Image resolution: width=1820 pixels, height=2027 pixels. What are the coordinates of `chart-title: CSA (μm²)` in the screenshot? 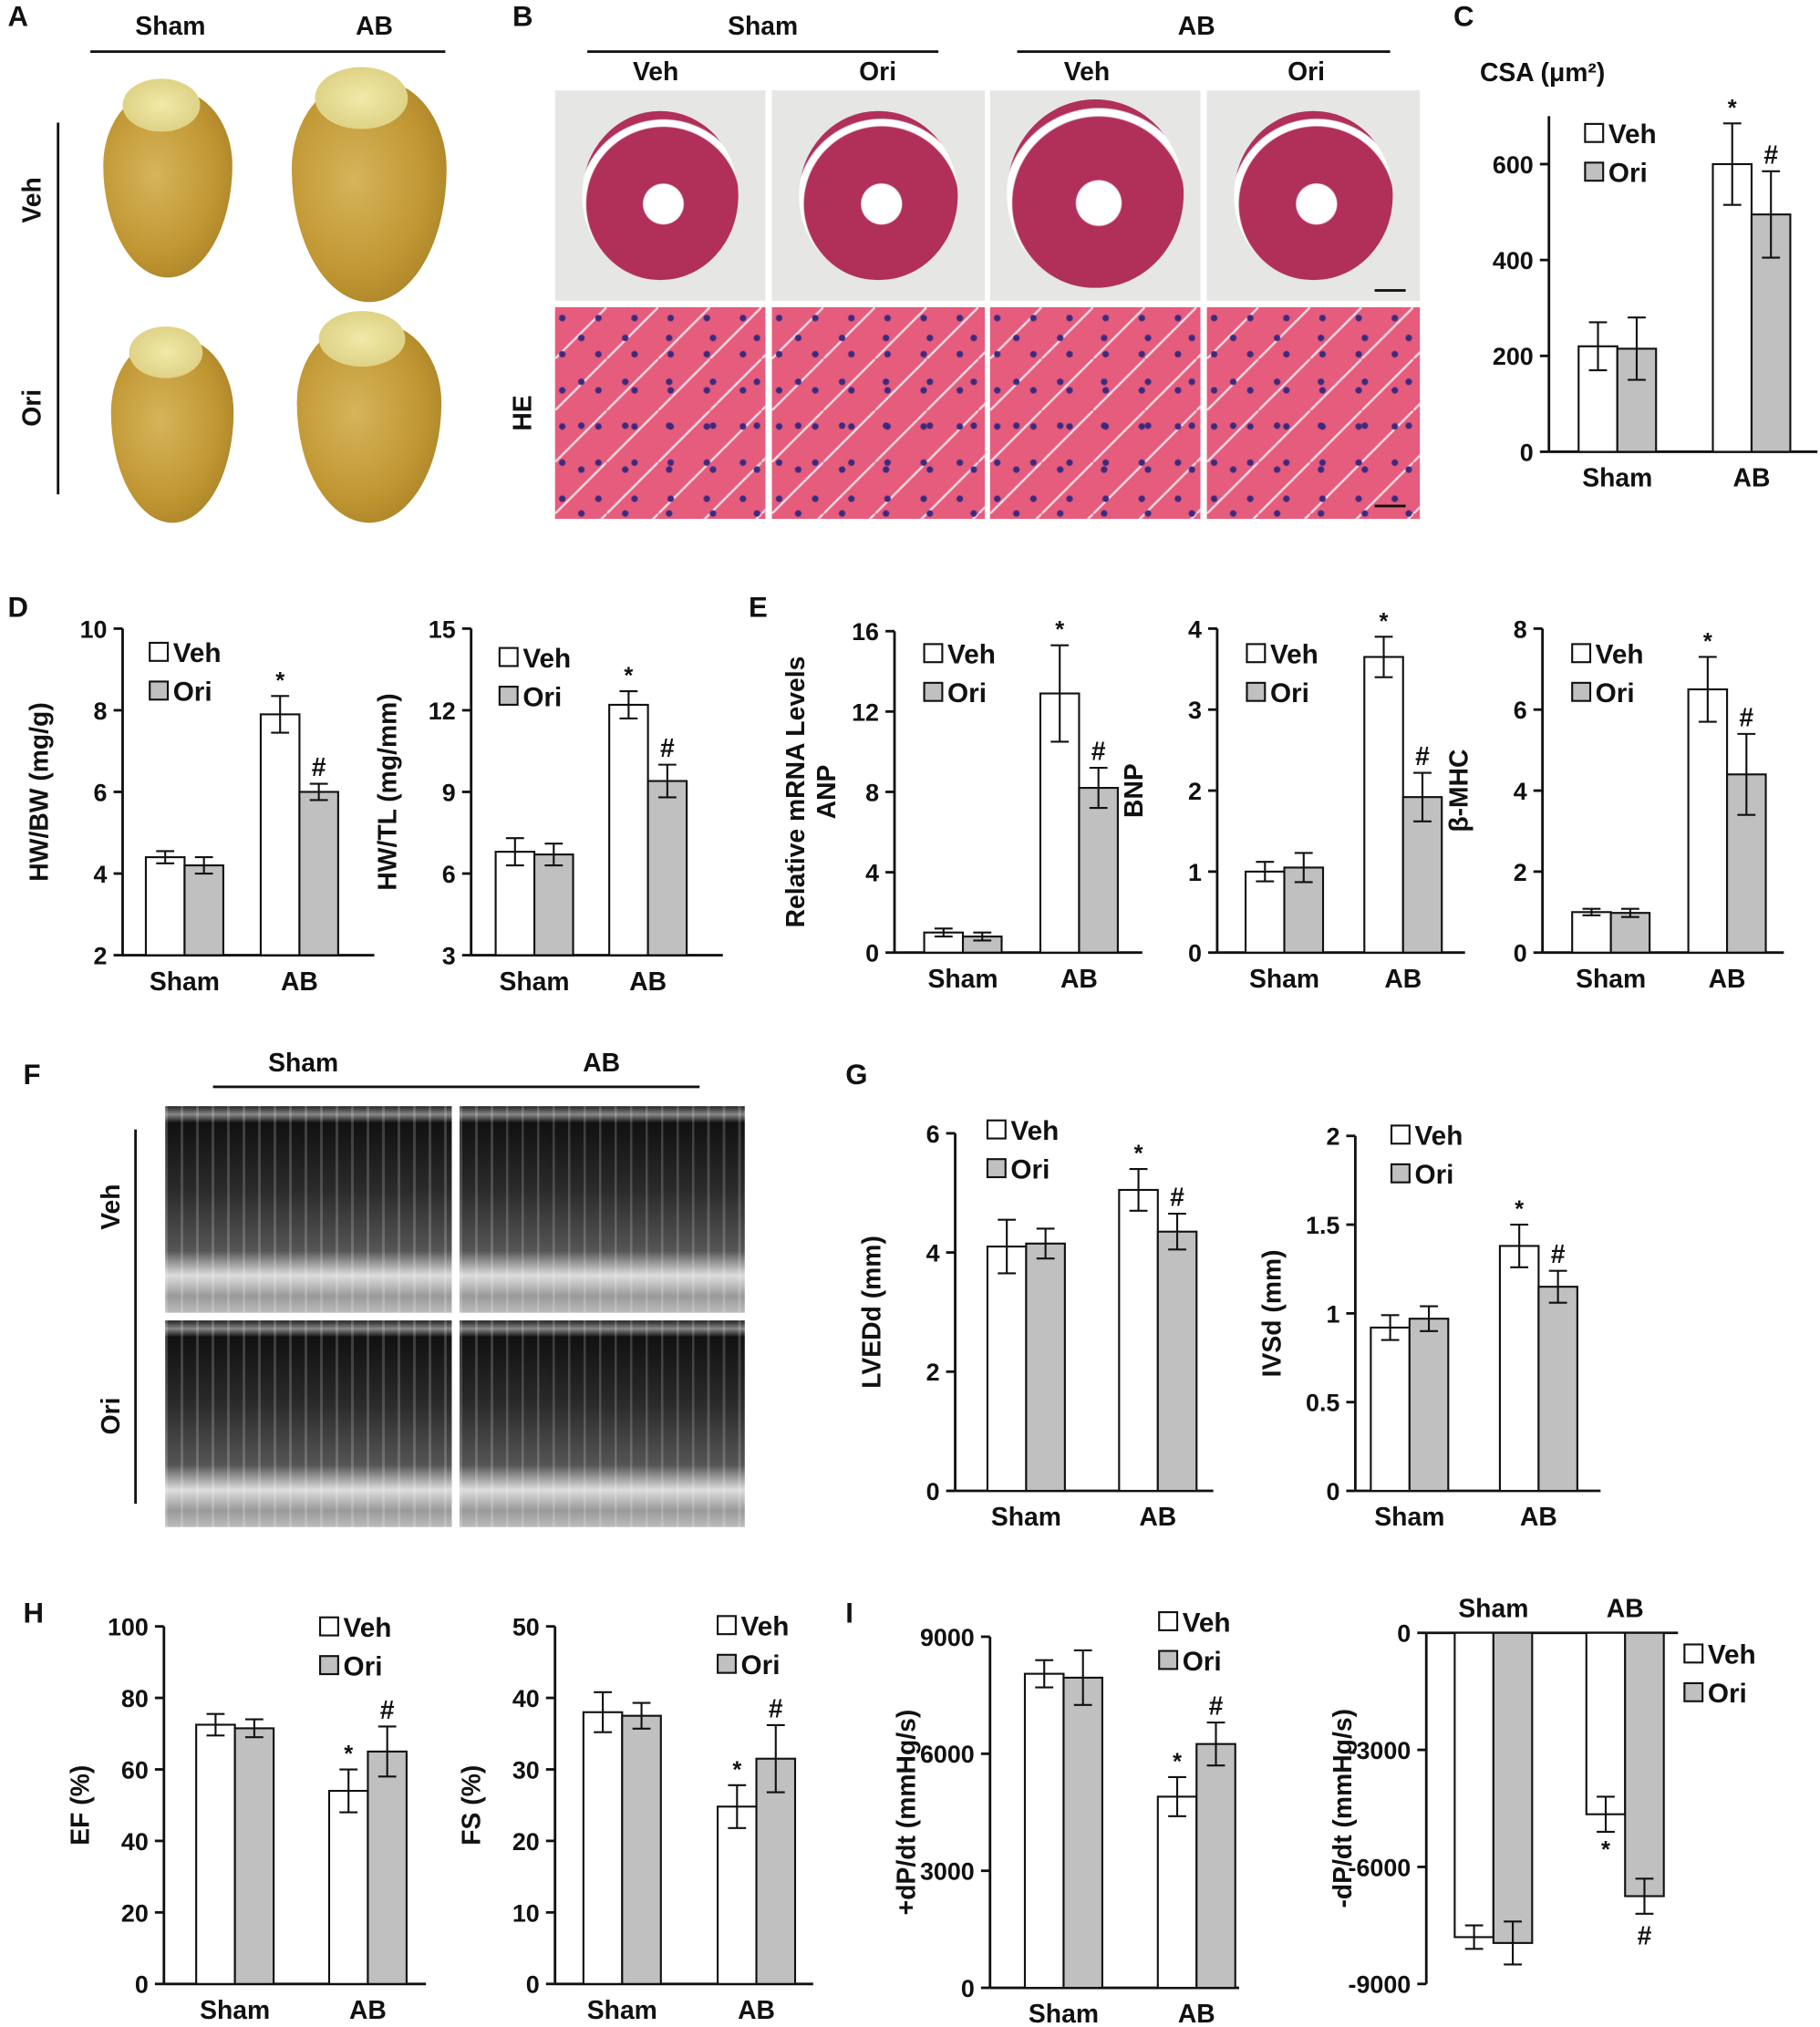 It's located at (1543, 72).